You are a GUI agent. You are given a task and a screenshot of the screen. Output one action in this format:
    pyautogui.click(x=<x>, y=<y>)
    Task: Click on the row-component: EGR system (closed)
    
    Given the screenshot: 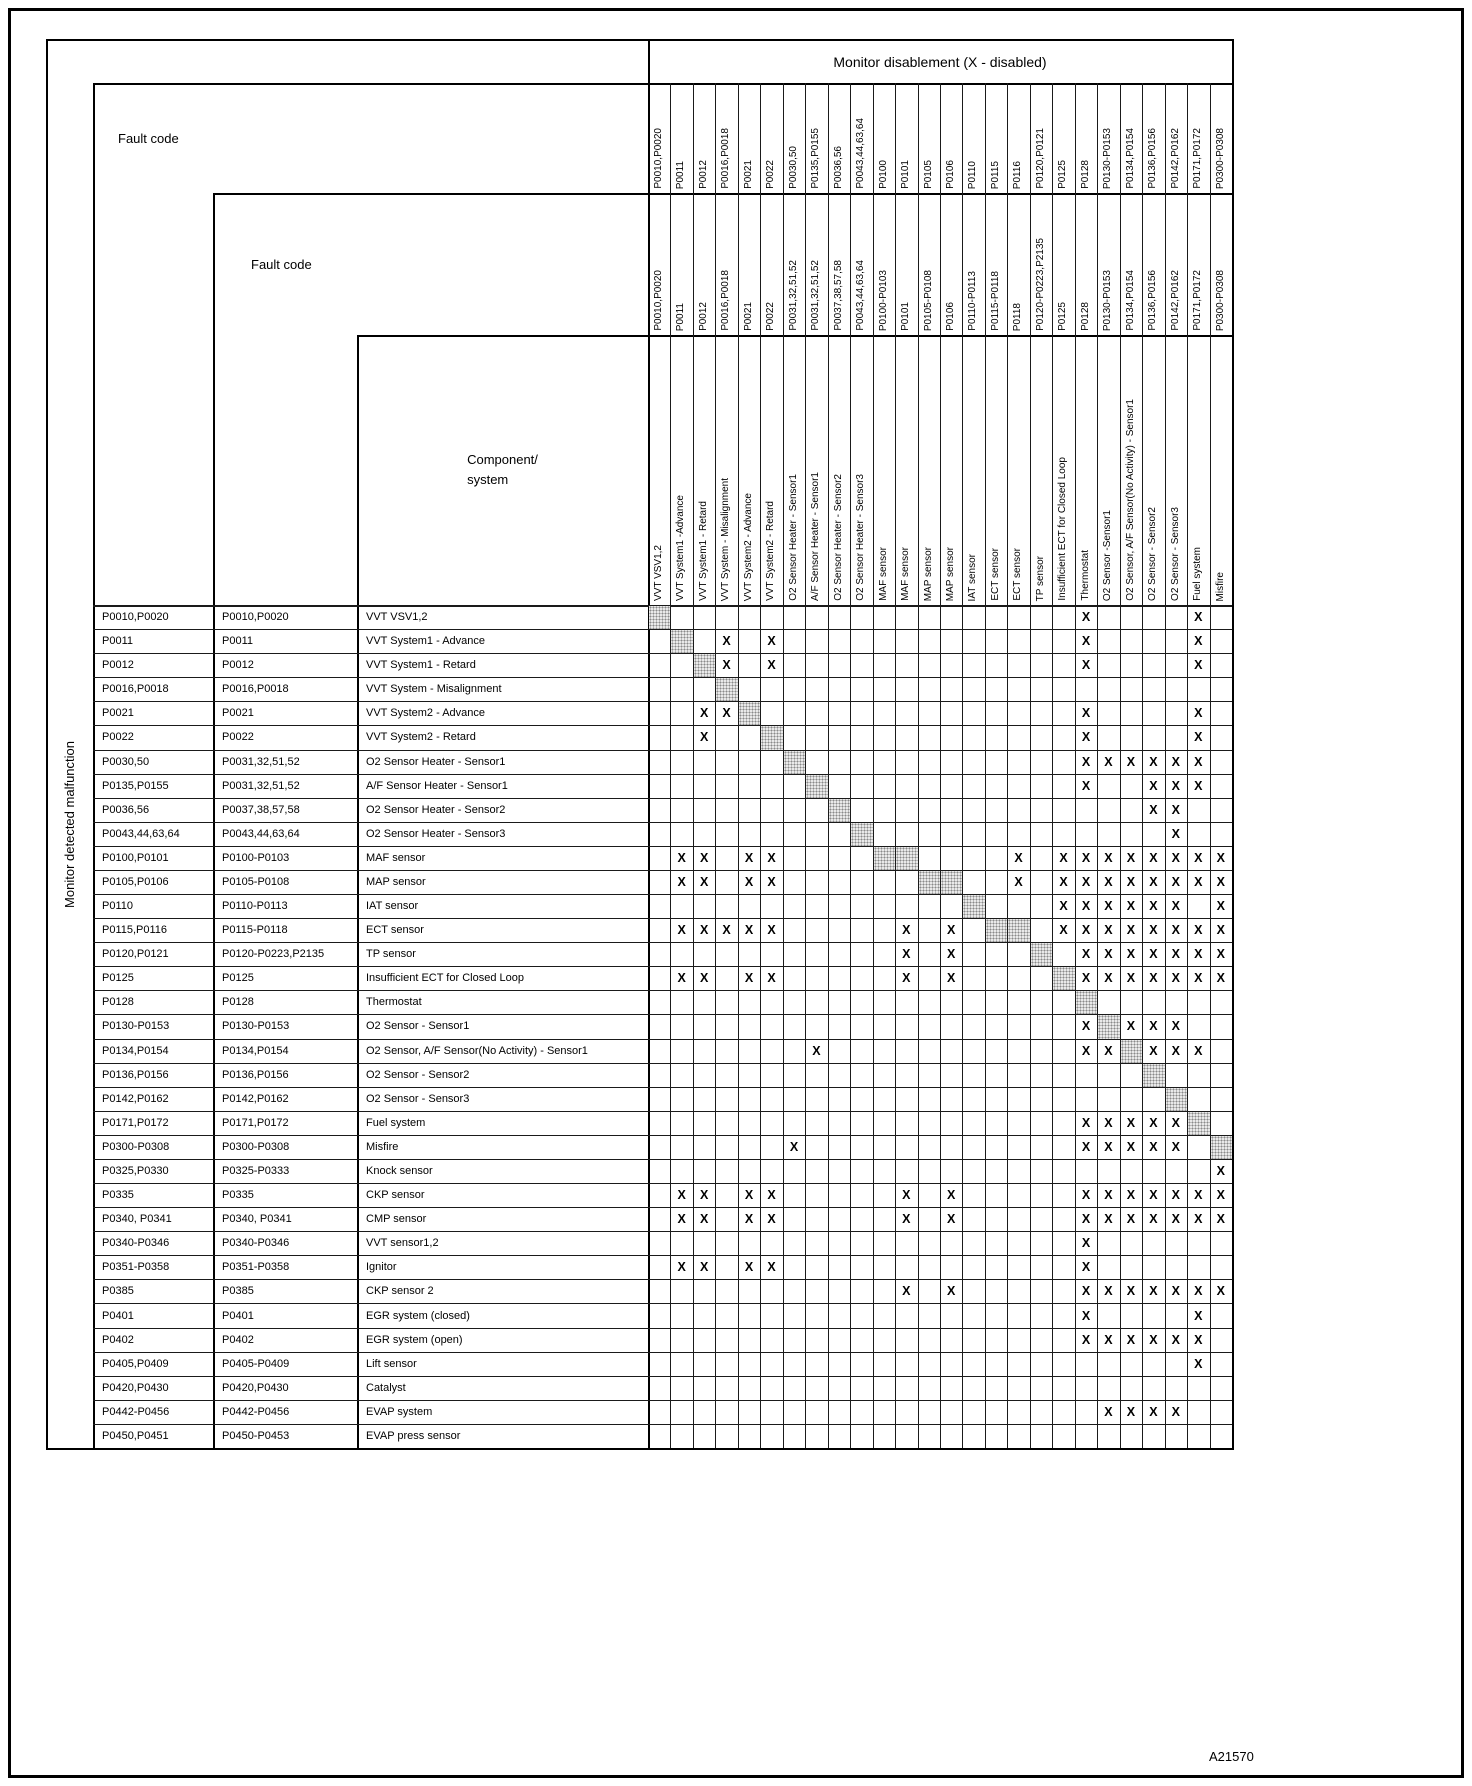 What is the action you would take?
    pyautogui.click(x=418, y=1315)
    